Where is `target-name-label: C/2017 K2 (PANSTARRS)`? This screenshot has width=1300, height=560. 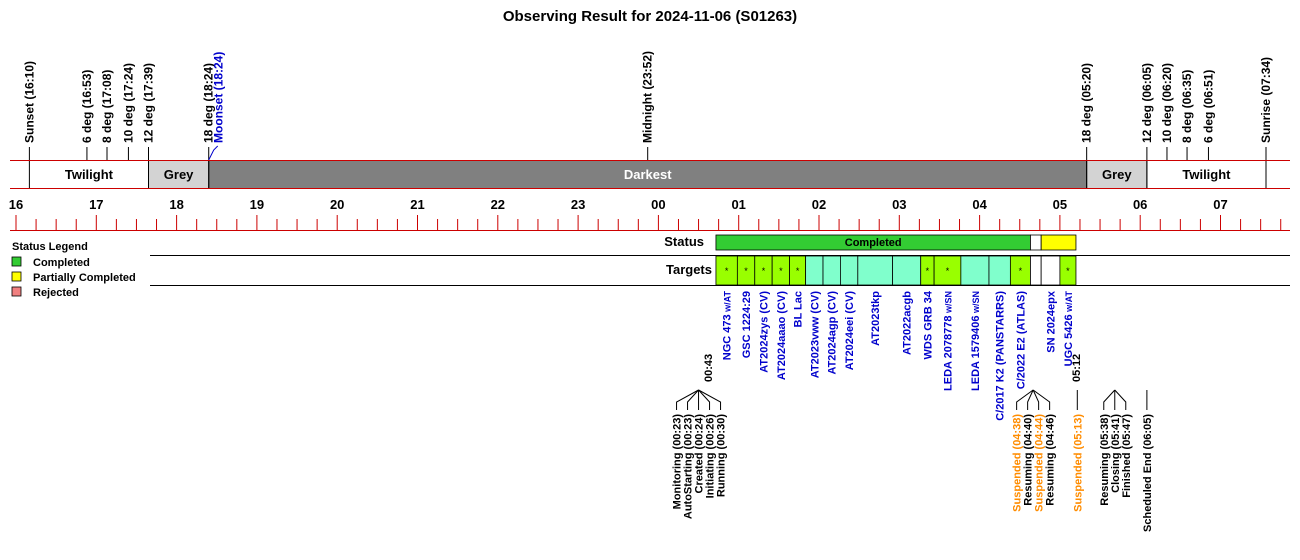 target-name-label: C/2017 K2 (PANSTARRS) is located at coordinates (1001, 356).